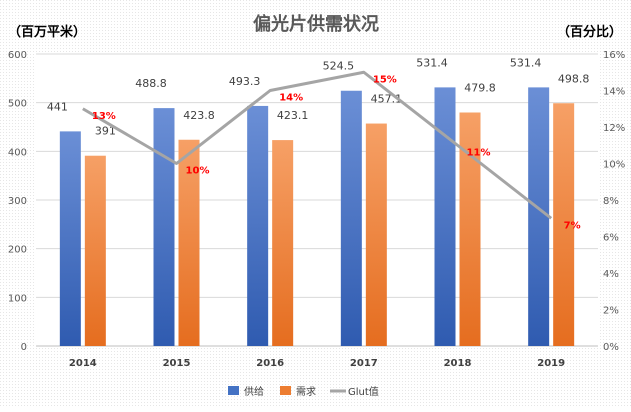 The image size is (631, 412). What do you see at coordinates (364, 363) in the screenshot?
I see `x-tick-label: 2017` at bounding box center [364, 363].